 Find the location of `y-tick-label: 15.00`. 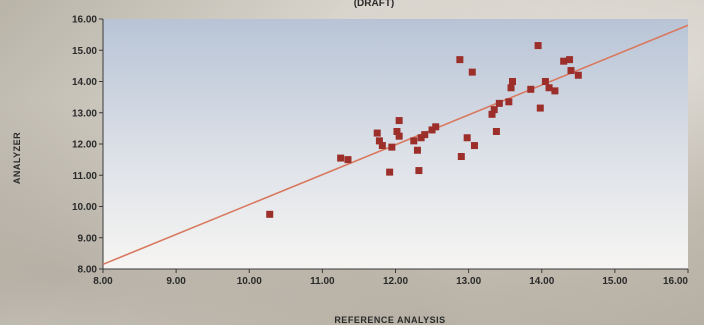

y-tick-label: 15.00 is located at coordinates (84, 51).